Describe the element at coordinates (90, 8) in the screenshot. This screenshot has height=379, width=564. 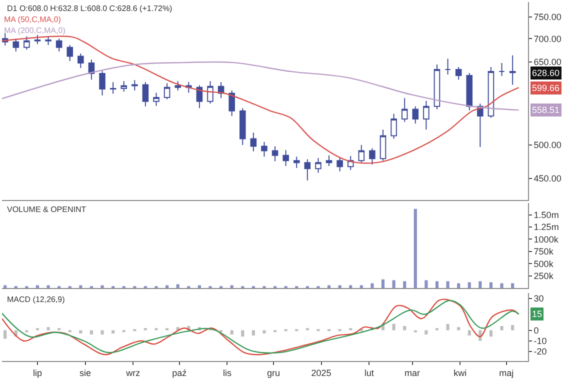
I see `chart-title: D1 O:608.0 H:632.8 L:608.0 C:628.6 (+1.72%)` at that location.